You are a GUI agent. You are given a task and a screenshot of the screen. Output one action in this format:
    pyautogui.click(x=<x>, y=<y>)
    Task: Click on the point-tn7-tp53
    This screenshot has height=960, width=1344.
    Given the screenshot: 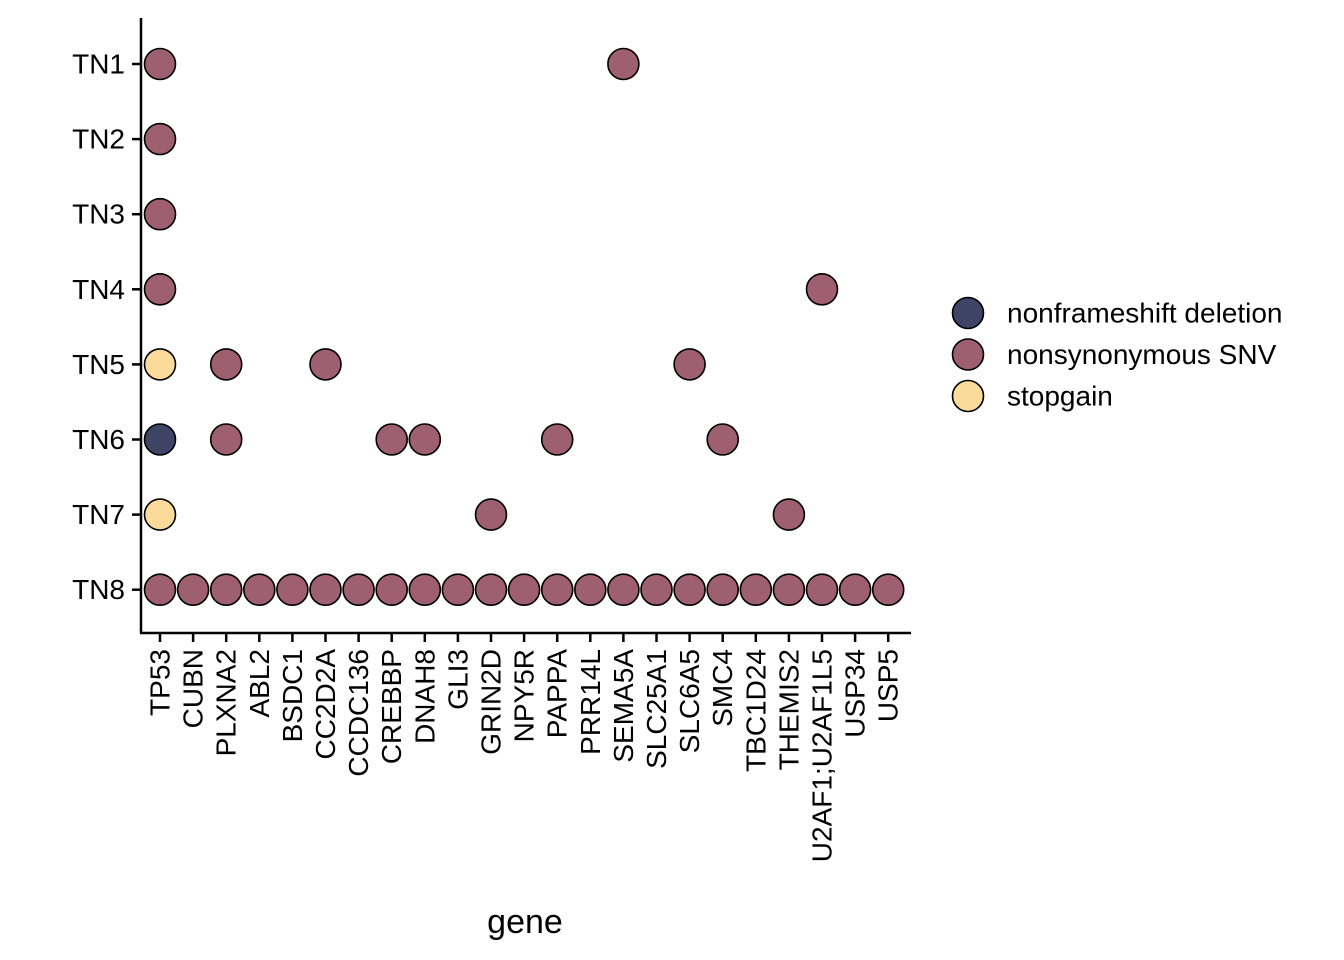 What is the action you would take?
    pyautogui.click(x=160, y=514)
    